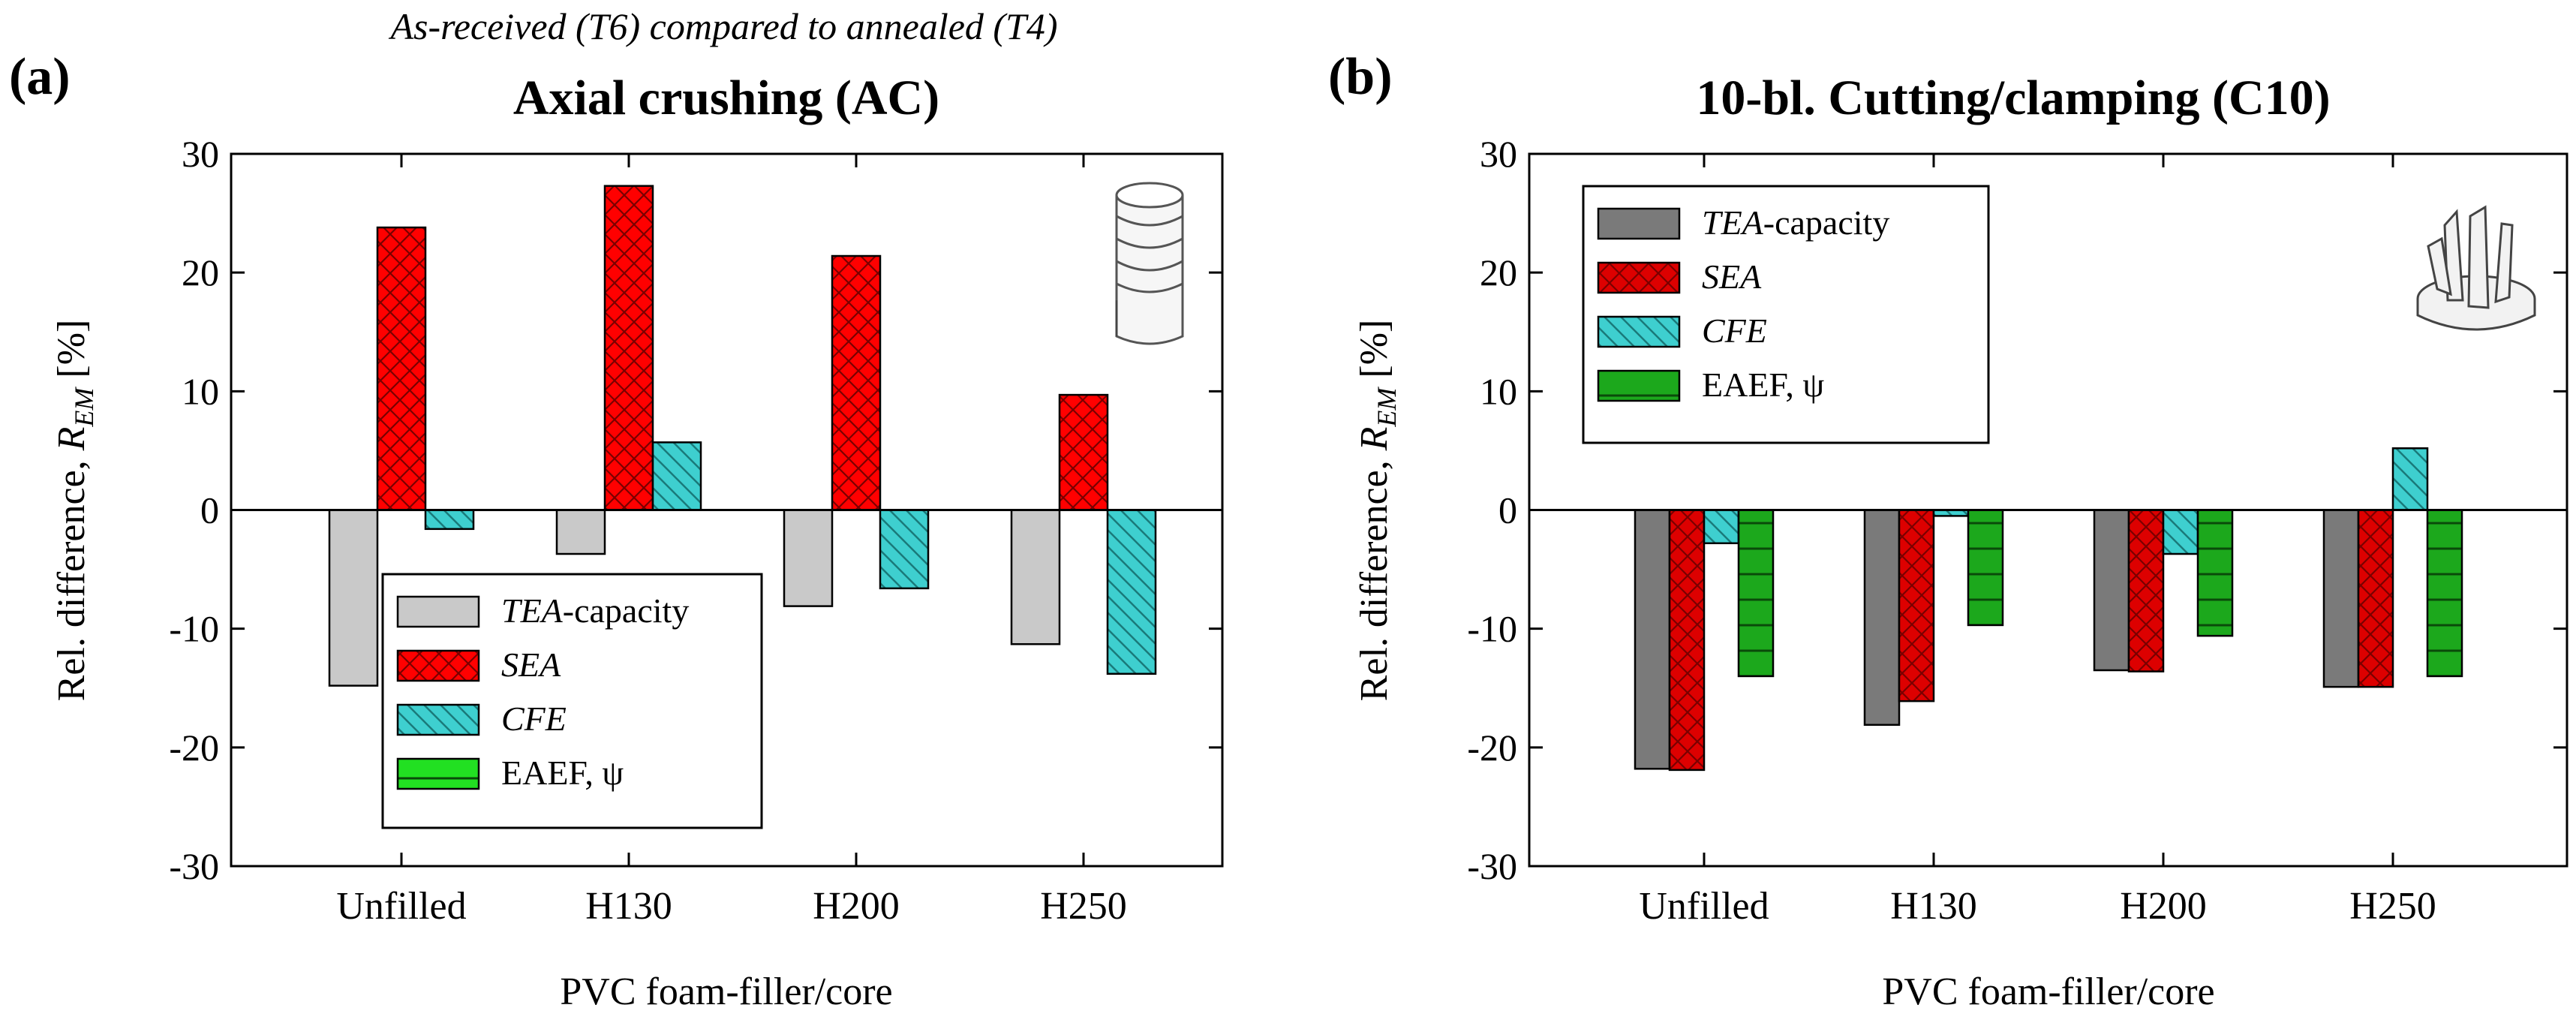 Image resolution: width=2576 pixels, height=1035 pixels. Describe the element at coordinates (71, 439) in the screenshot. I see `panel-a-ylabel-symbol: R` at that location.